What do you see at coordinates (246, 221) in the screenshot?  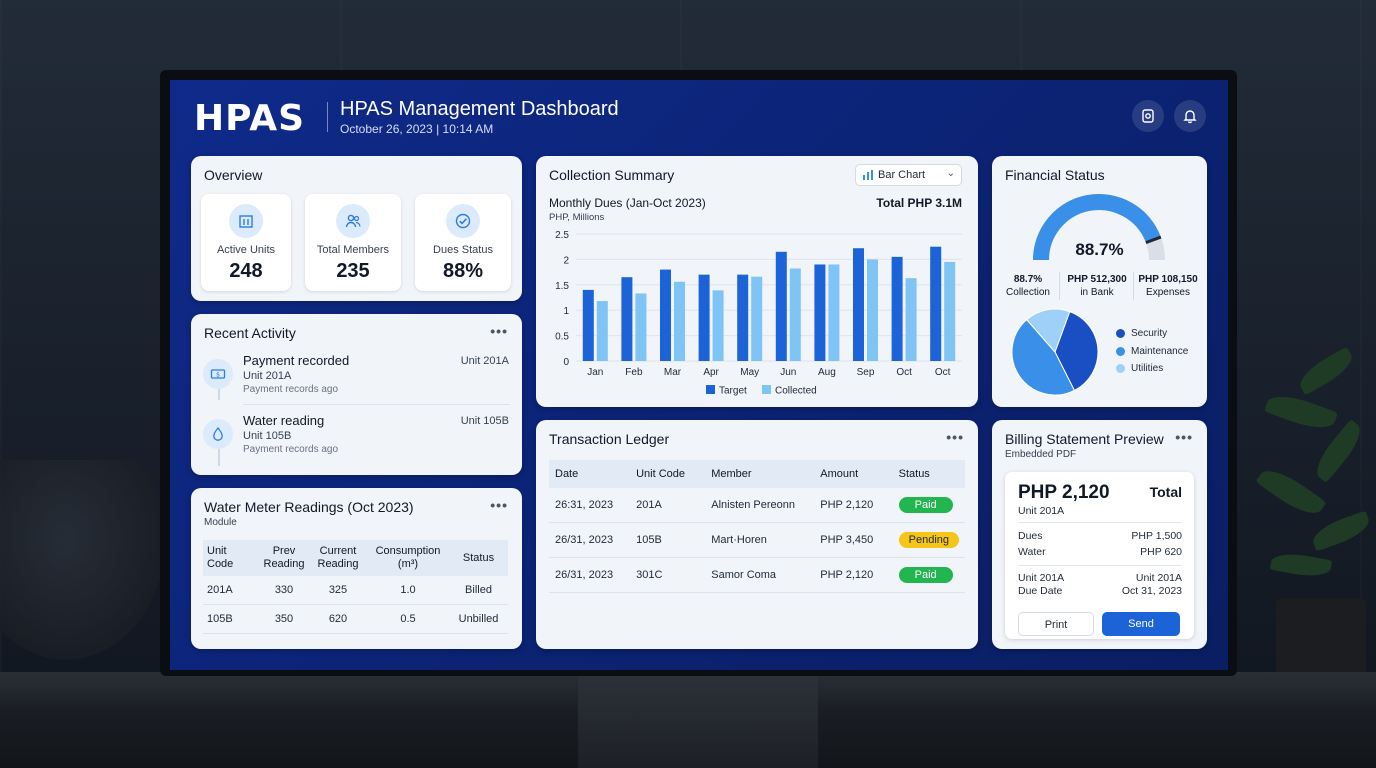 I see `building-icon` at bounding box center [246, 221].